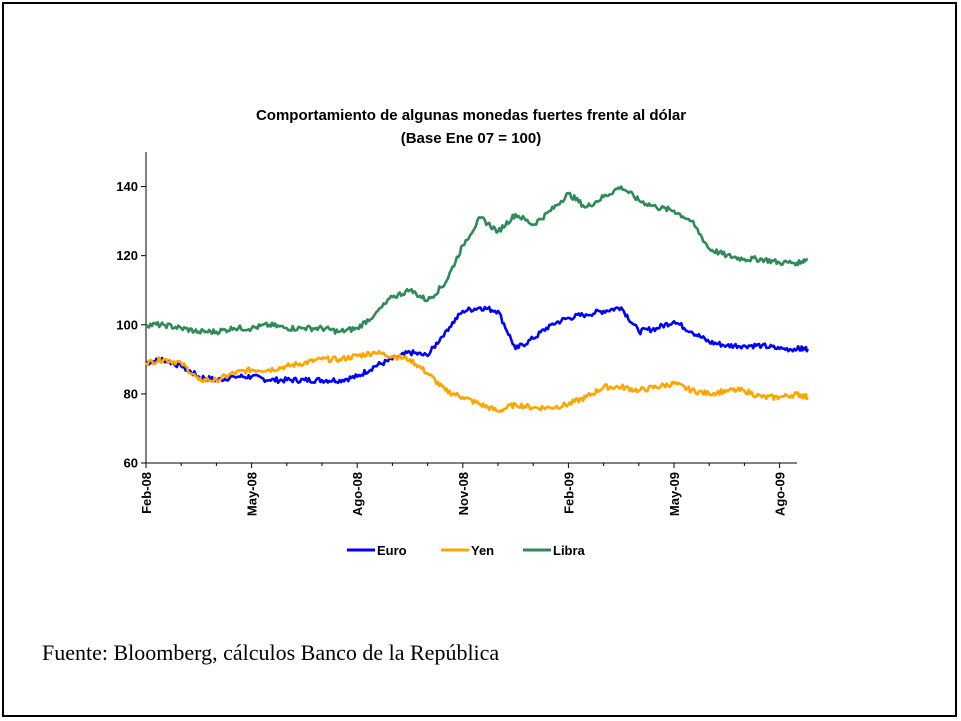 This screenshot has width=961, height=721. Describe the element at coordinates (568, 493) in the screenshot. I see `x-tick-label: Feb-09` at that location.